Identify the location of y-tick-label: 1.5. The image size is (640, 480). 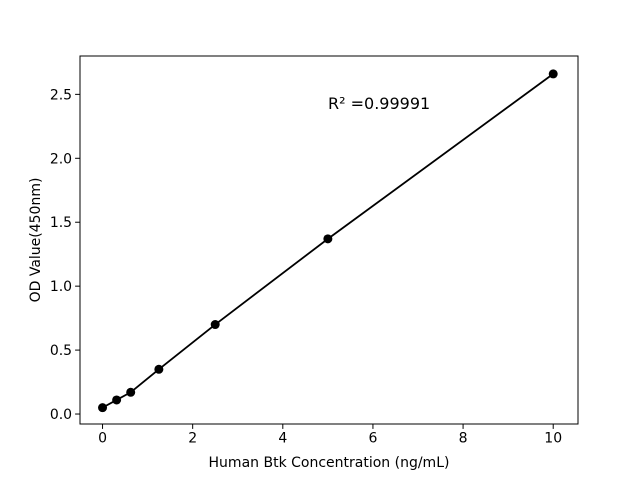
(61, 223).